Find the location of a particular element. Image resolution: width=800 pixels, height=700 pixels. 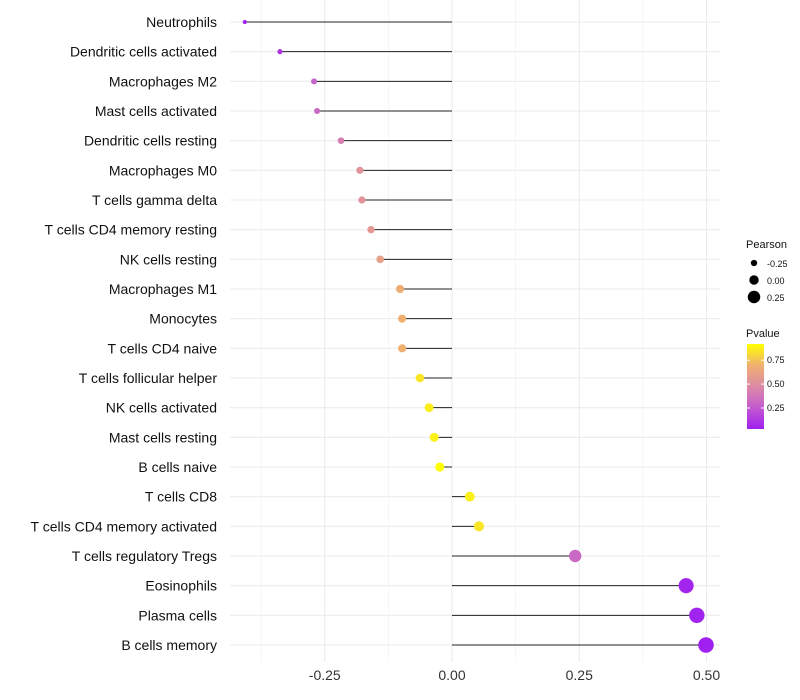

size-legend-label: 0.25 is located at coordinates (776, 298).